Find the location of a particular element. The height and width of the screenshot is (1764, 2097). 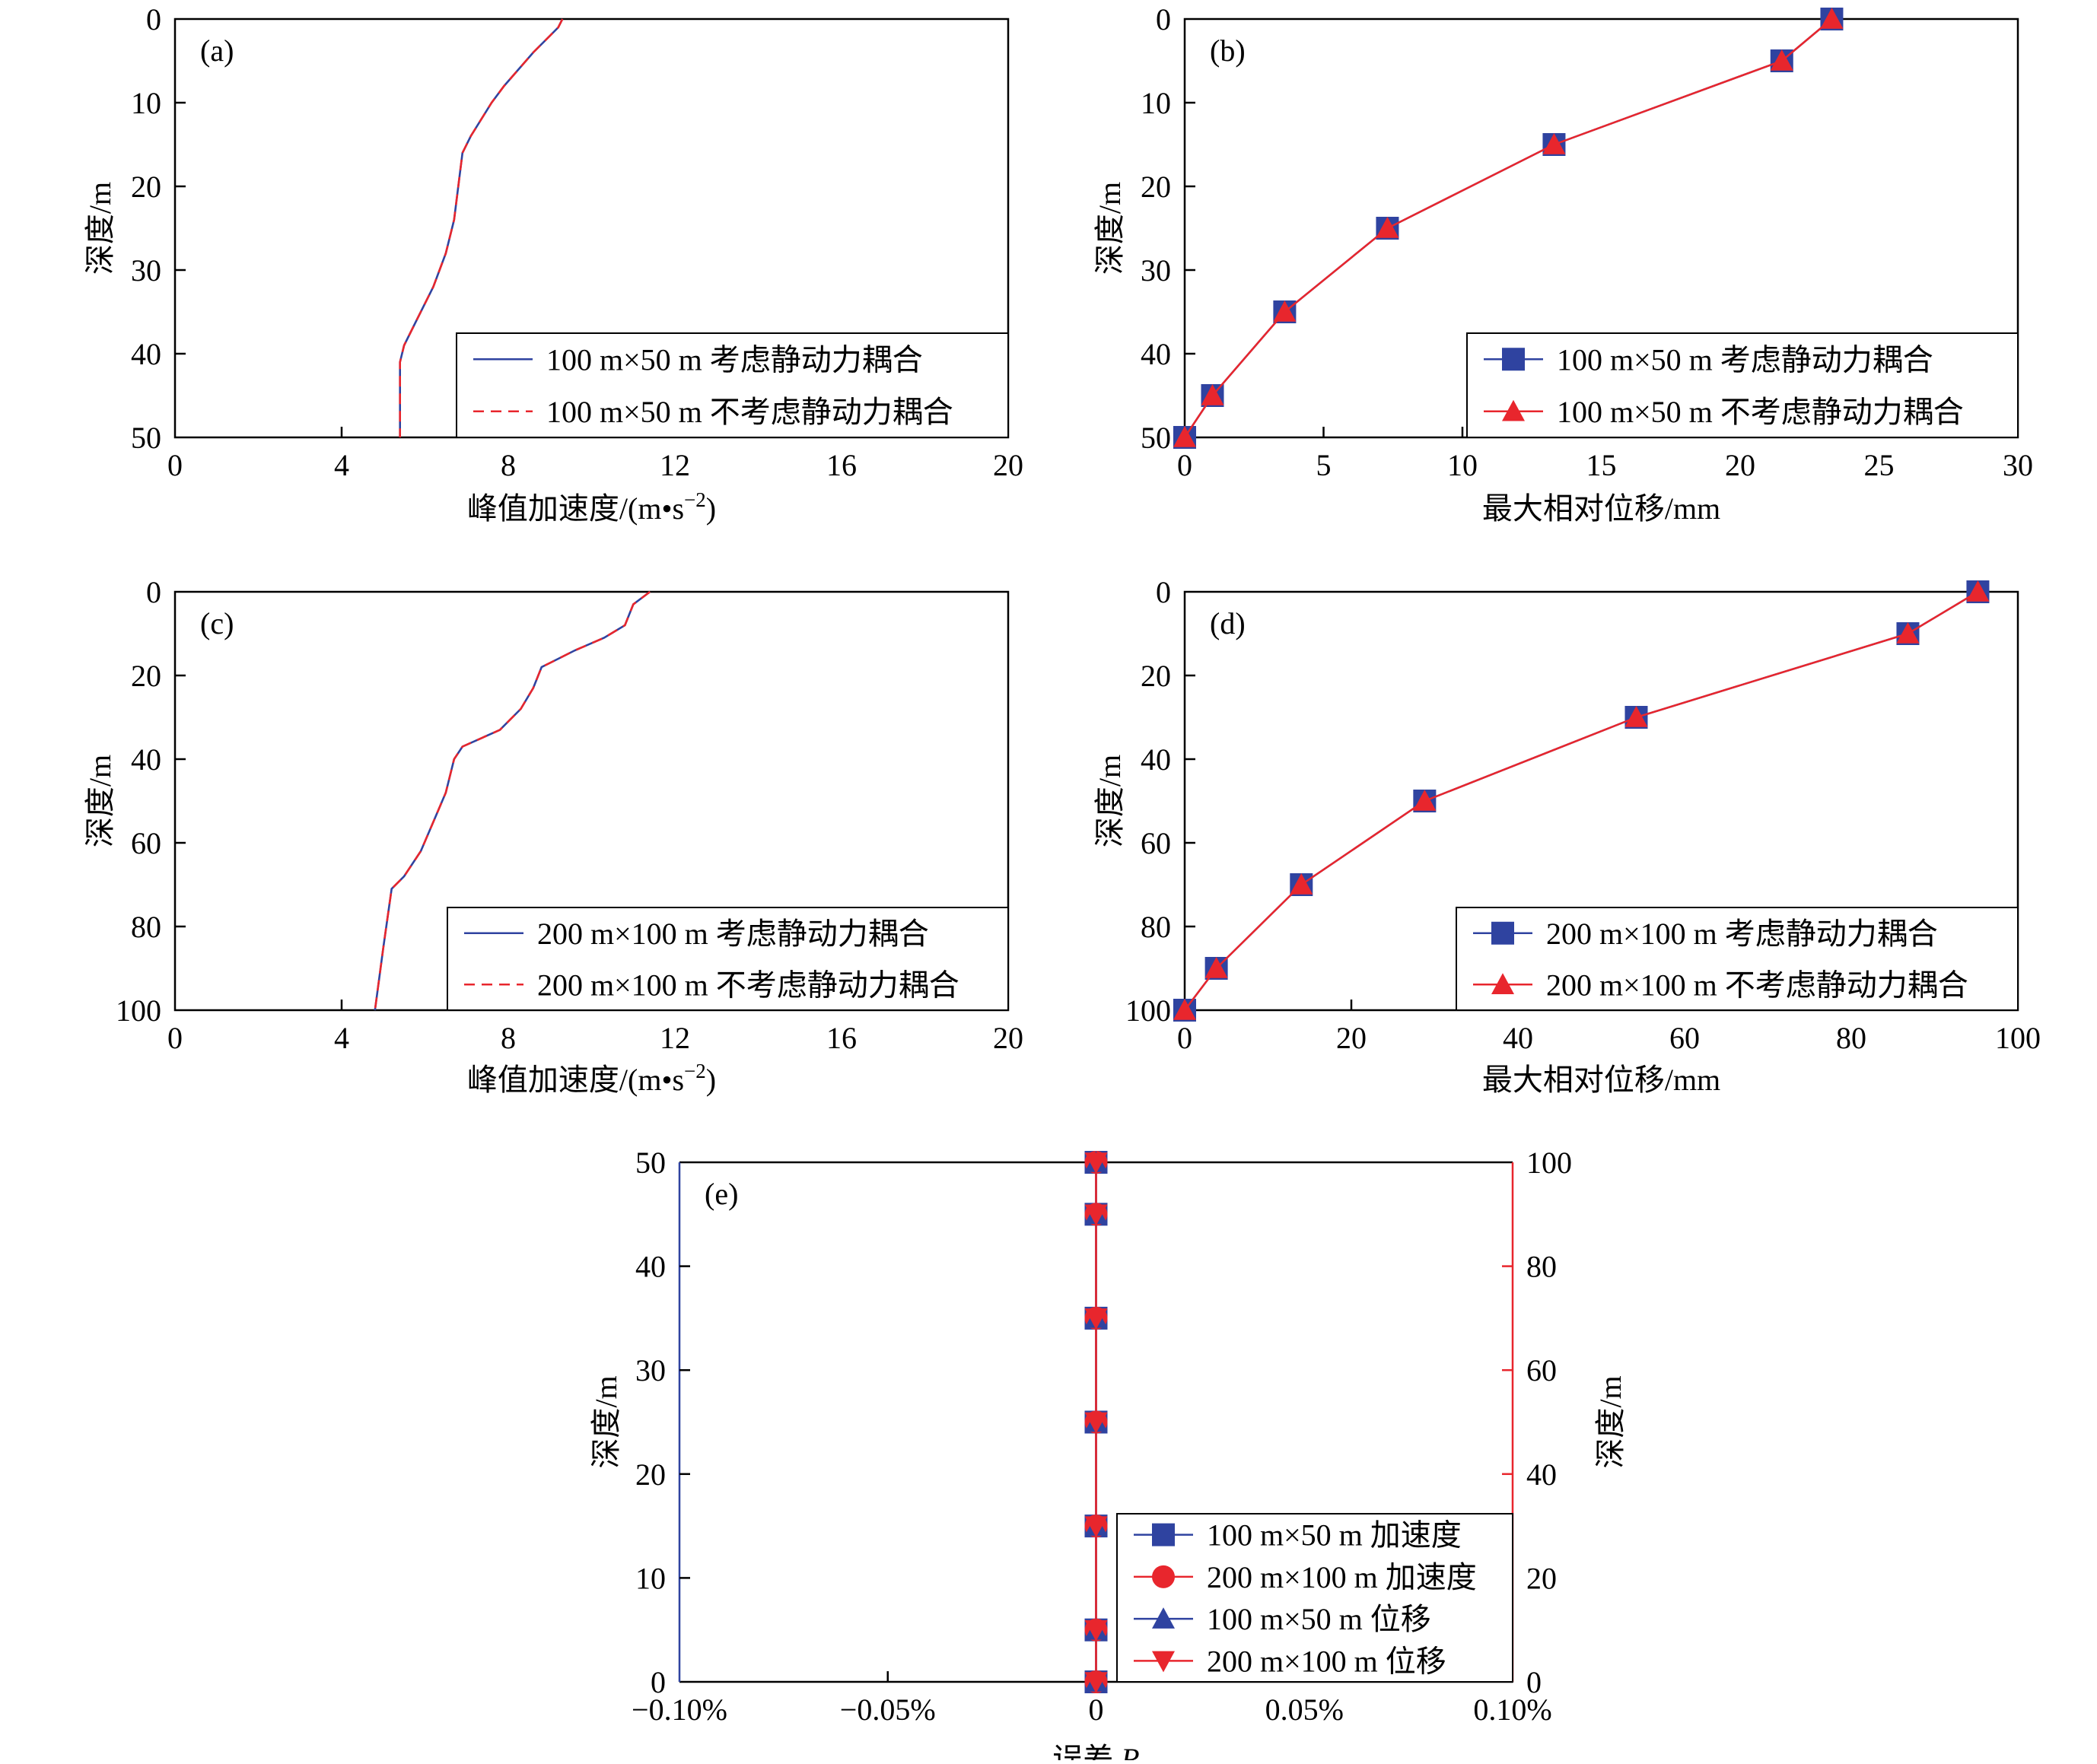

legend: 200 m×100 m 考虑静动力耦合 200 m×100 m 不考虑静动力耦合 is located at coordinates (1738, 959).